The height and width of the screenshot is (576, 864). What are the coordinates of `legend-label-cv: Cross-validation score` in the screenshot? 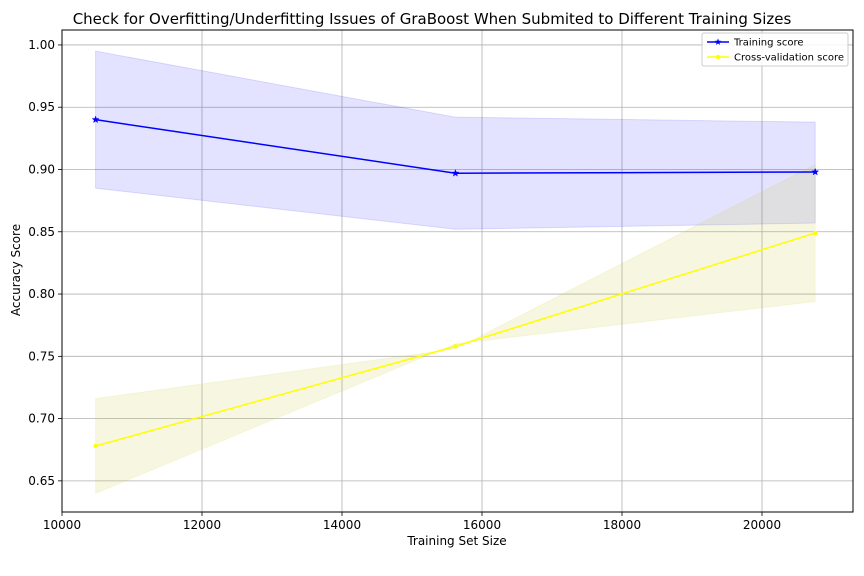 It's located at (789, 58).